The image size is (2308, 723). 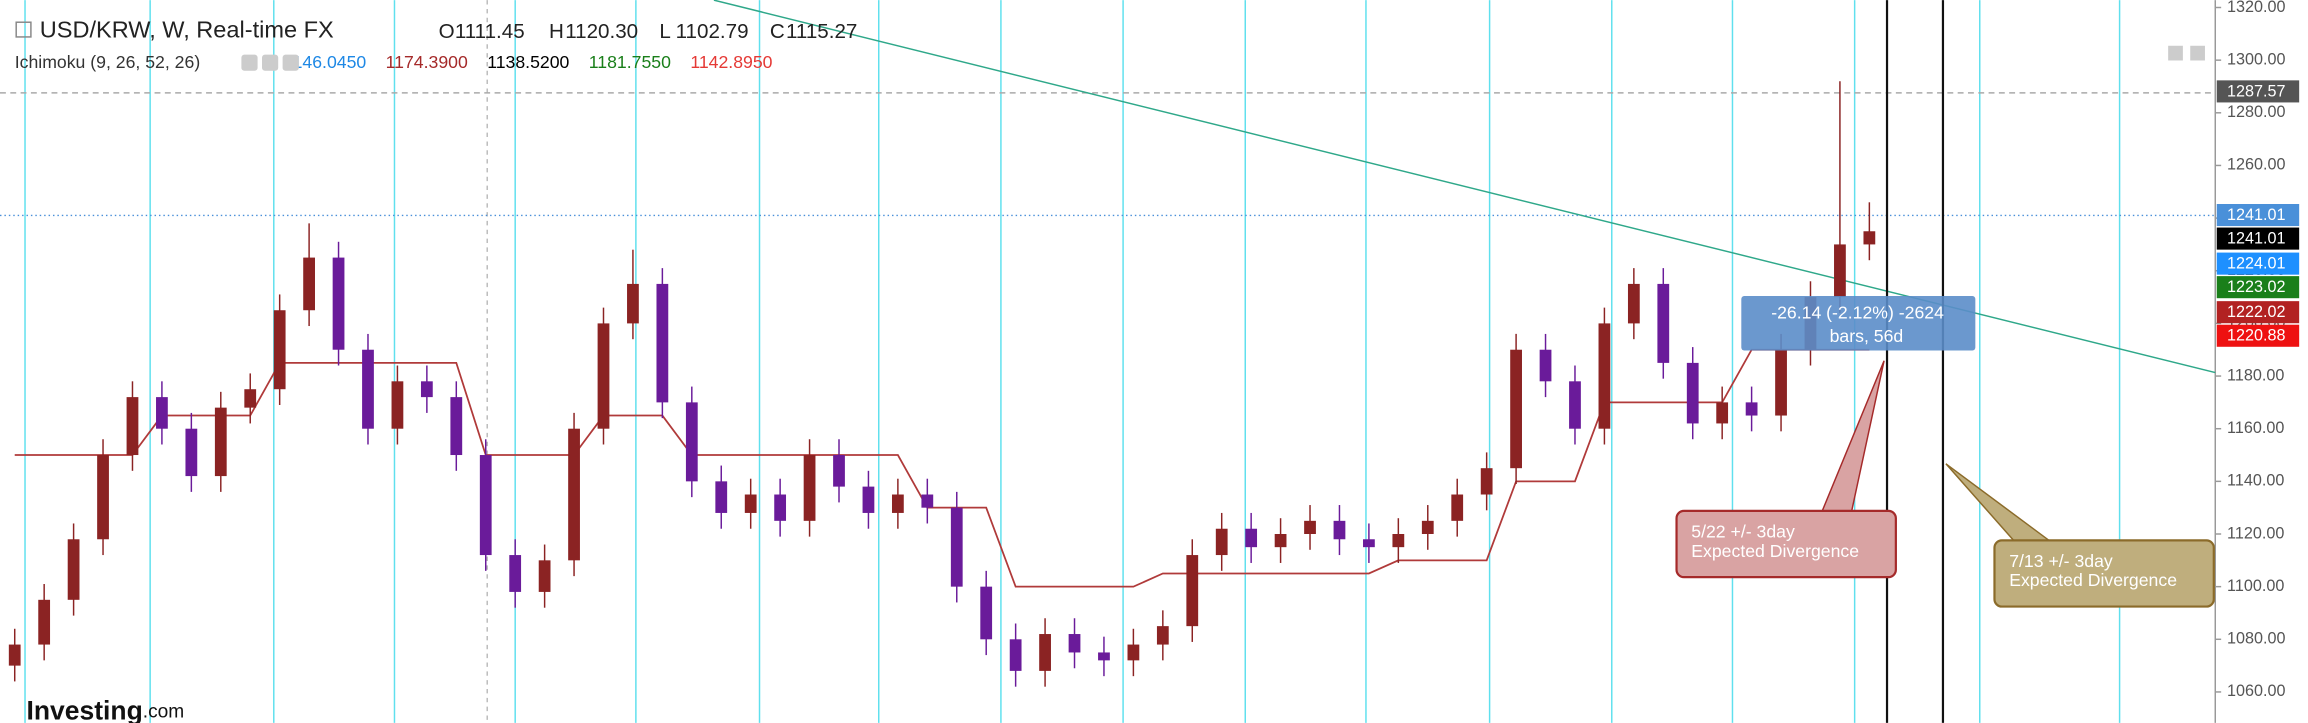 What do you see at coordinates (2256, 691) in the screenshot?
I see `y-tick-label: 1060.00` at bounding box center [2256, 691].